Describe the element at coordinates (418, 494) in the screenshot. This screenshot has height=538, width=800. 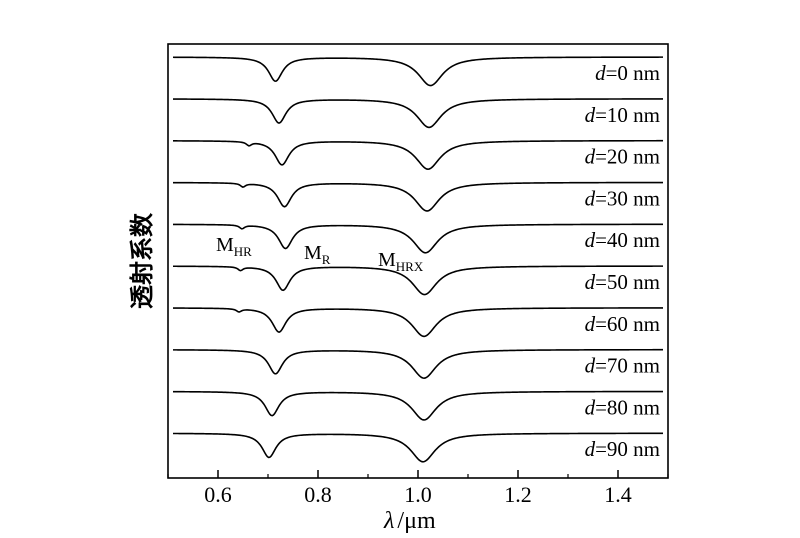
I see `x-tick-label: 1.0` at that location.